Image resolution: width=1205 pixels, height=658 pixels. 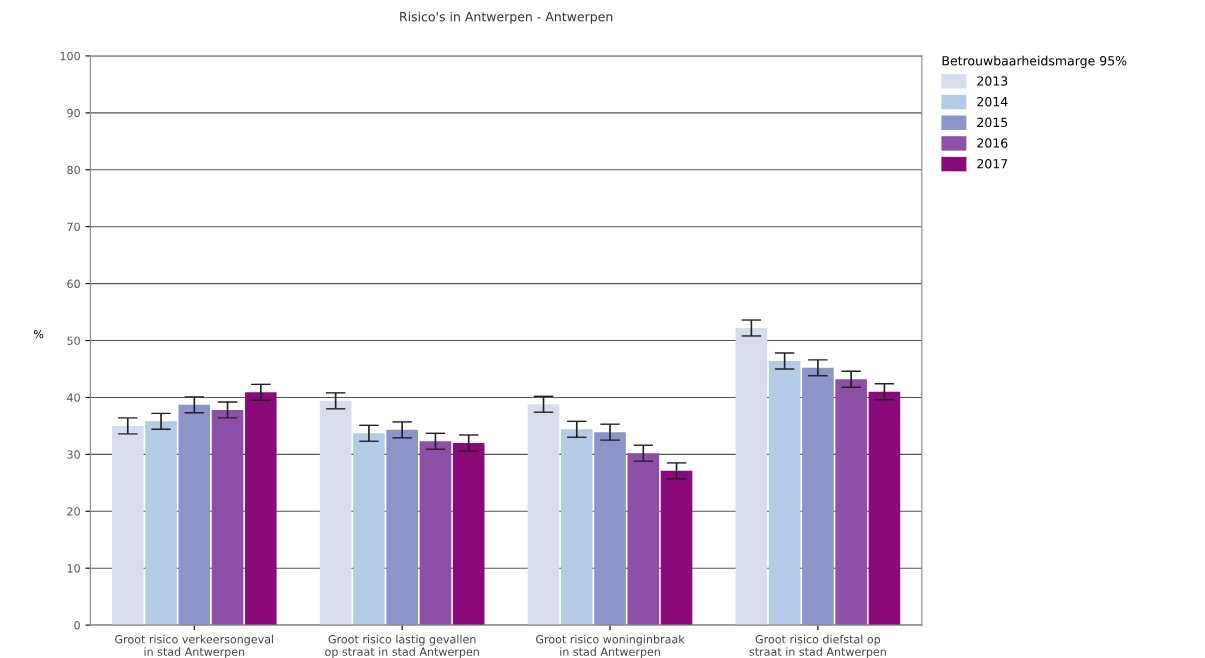 I want to click on legend-title: Betrouwbaarheidsmarge 95%, so click(x=1034, y=61).